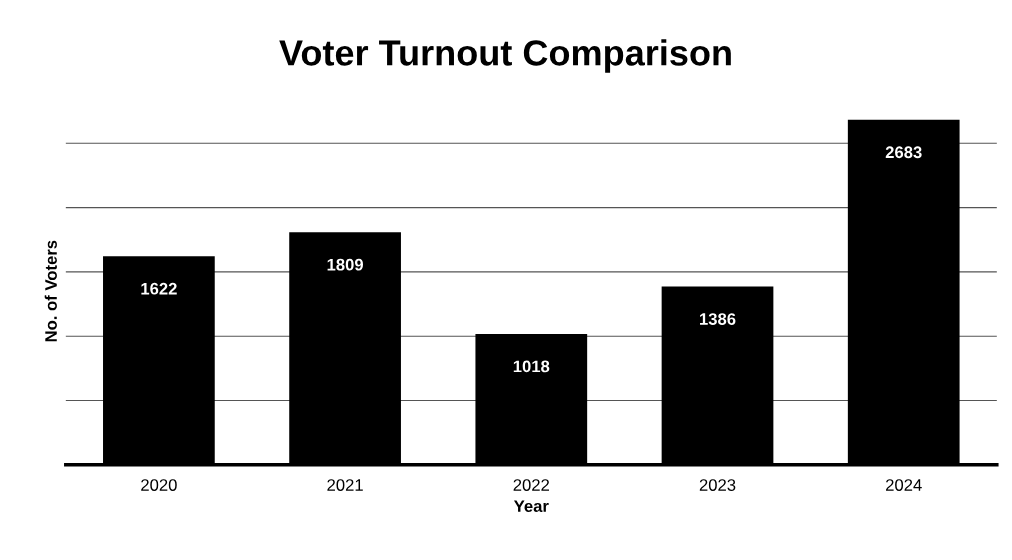 Image resolution: width=1012 pixels, height=560 pixels. What do you see at coordinates (903, 152) in the screenshot?
I see `data-label: 2683` at bounding box center [903, 152].